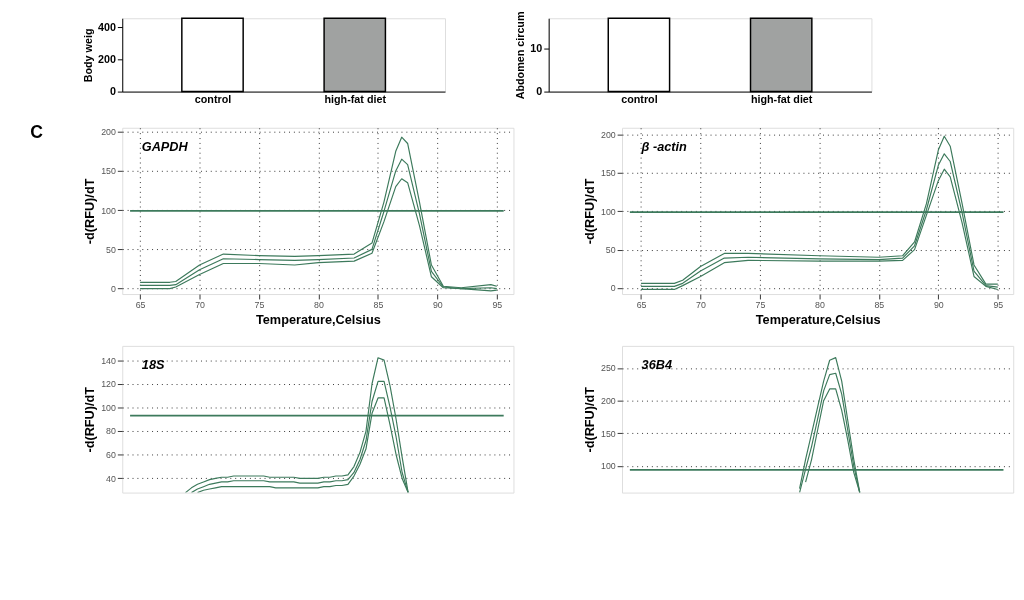  What do you see at coordinates (37, 131) in the screenshot?
I see `chart-title: C` at bounding box center [37, 131].